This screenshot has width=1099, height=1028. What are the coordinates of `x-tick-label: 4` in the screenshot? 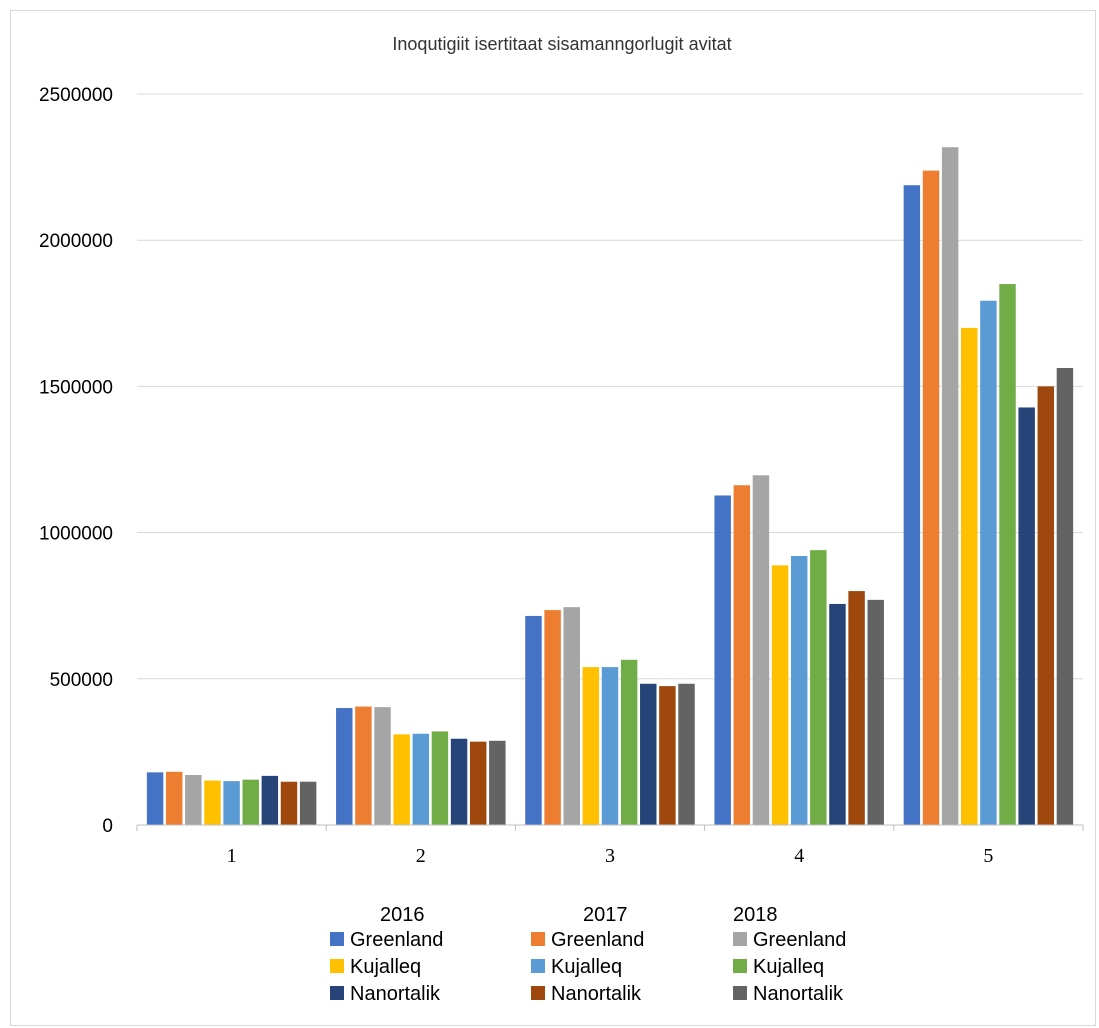 It's located at (799, 856).